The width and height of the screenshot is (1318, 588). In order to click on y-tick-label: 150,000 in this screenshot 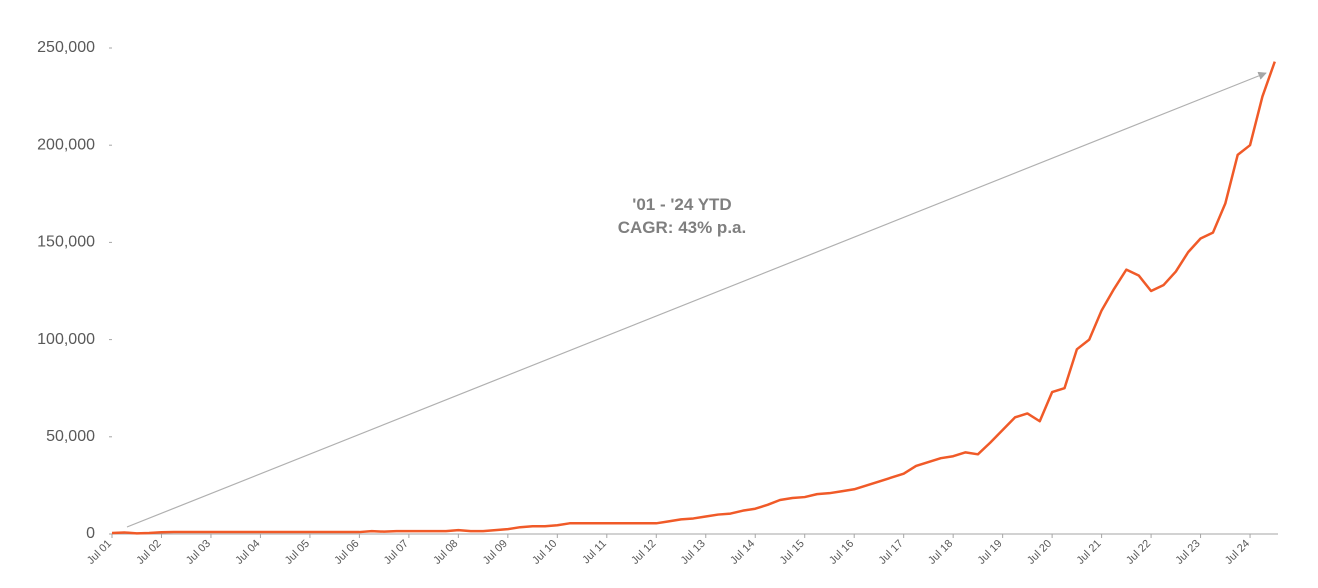, I will do `click(66, 242)`.